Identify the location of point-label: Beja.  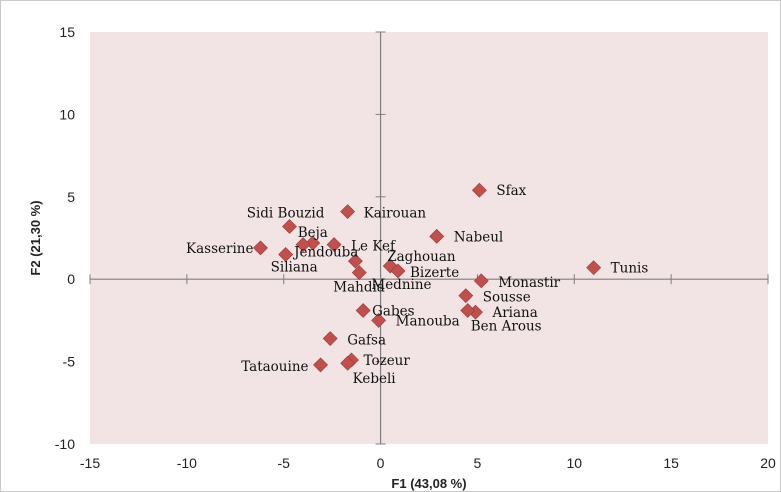
(313, 233).